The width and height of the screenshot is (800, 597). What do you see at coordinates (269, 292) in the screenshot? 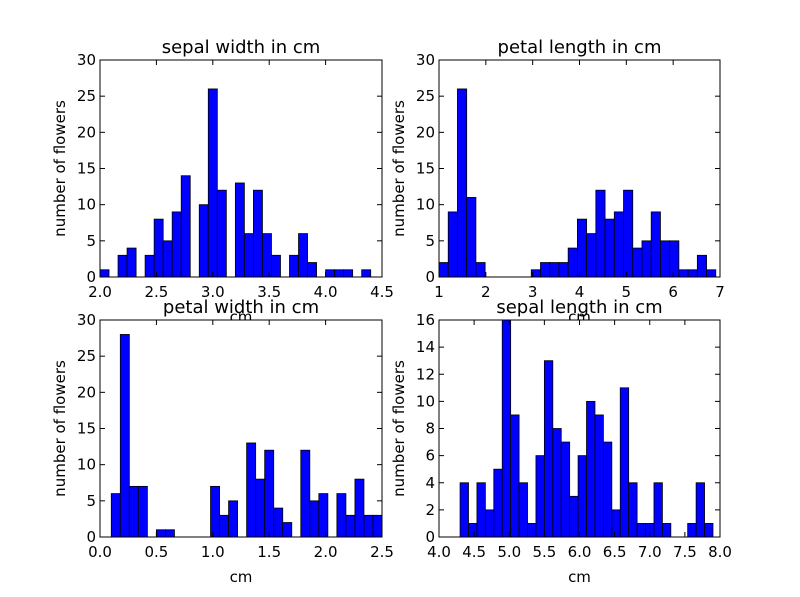
I see `x-tick-label: 3.5` at bounding box center [269, 292].